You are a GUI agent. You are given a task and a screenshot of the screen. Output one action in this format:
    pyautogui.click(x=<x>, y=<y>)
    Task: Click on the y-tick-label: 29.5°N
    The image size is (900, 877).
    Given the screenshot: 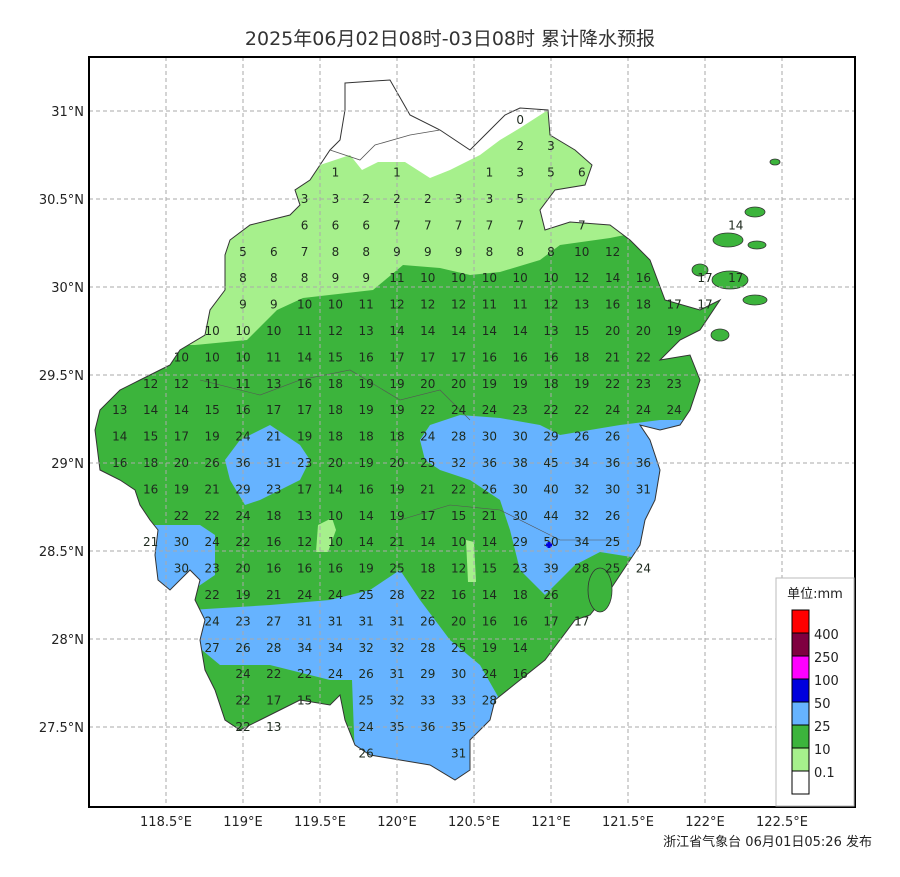 What is the action you would take?
    pyautogui.click(x=61, y=376)
    